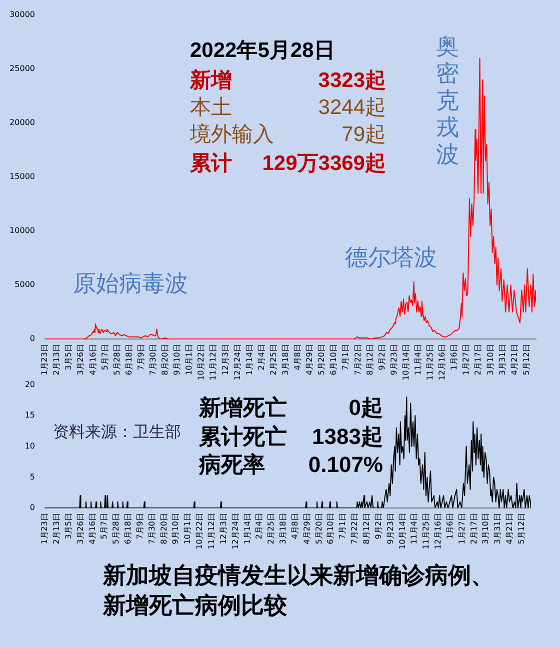 This screenshot has width=559, height=647. What do you see at coordinates (130, 283) in the screenshot?
I see `annotation: 原始病毒波` at bounding box center [130, 283].